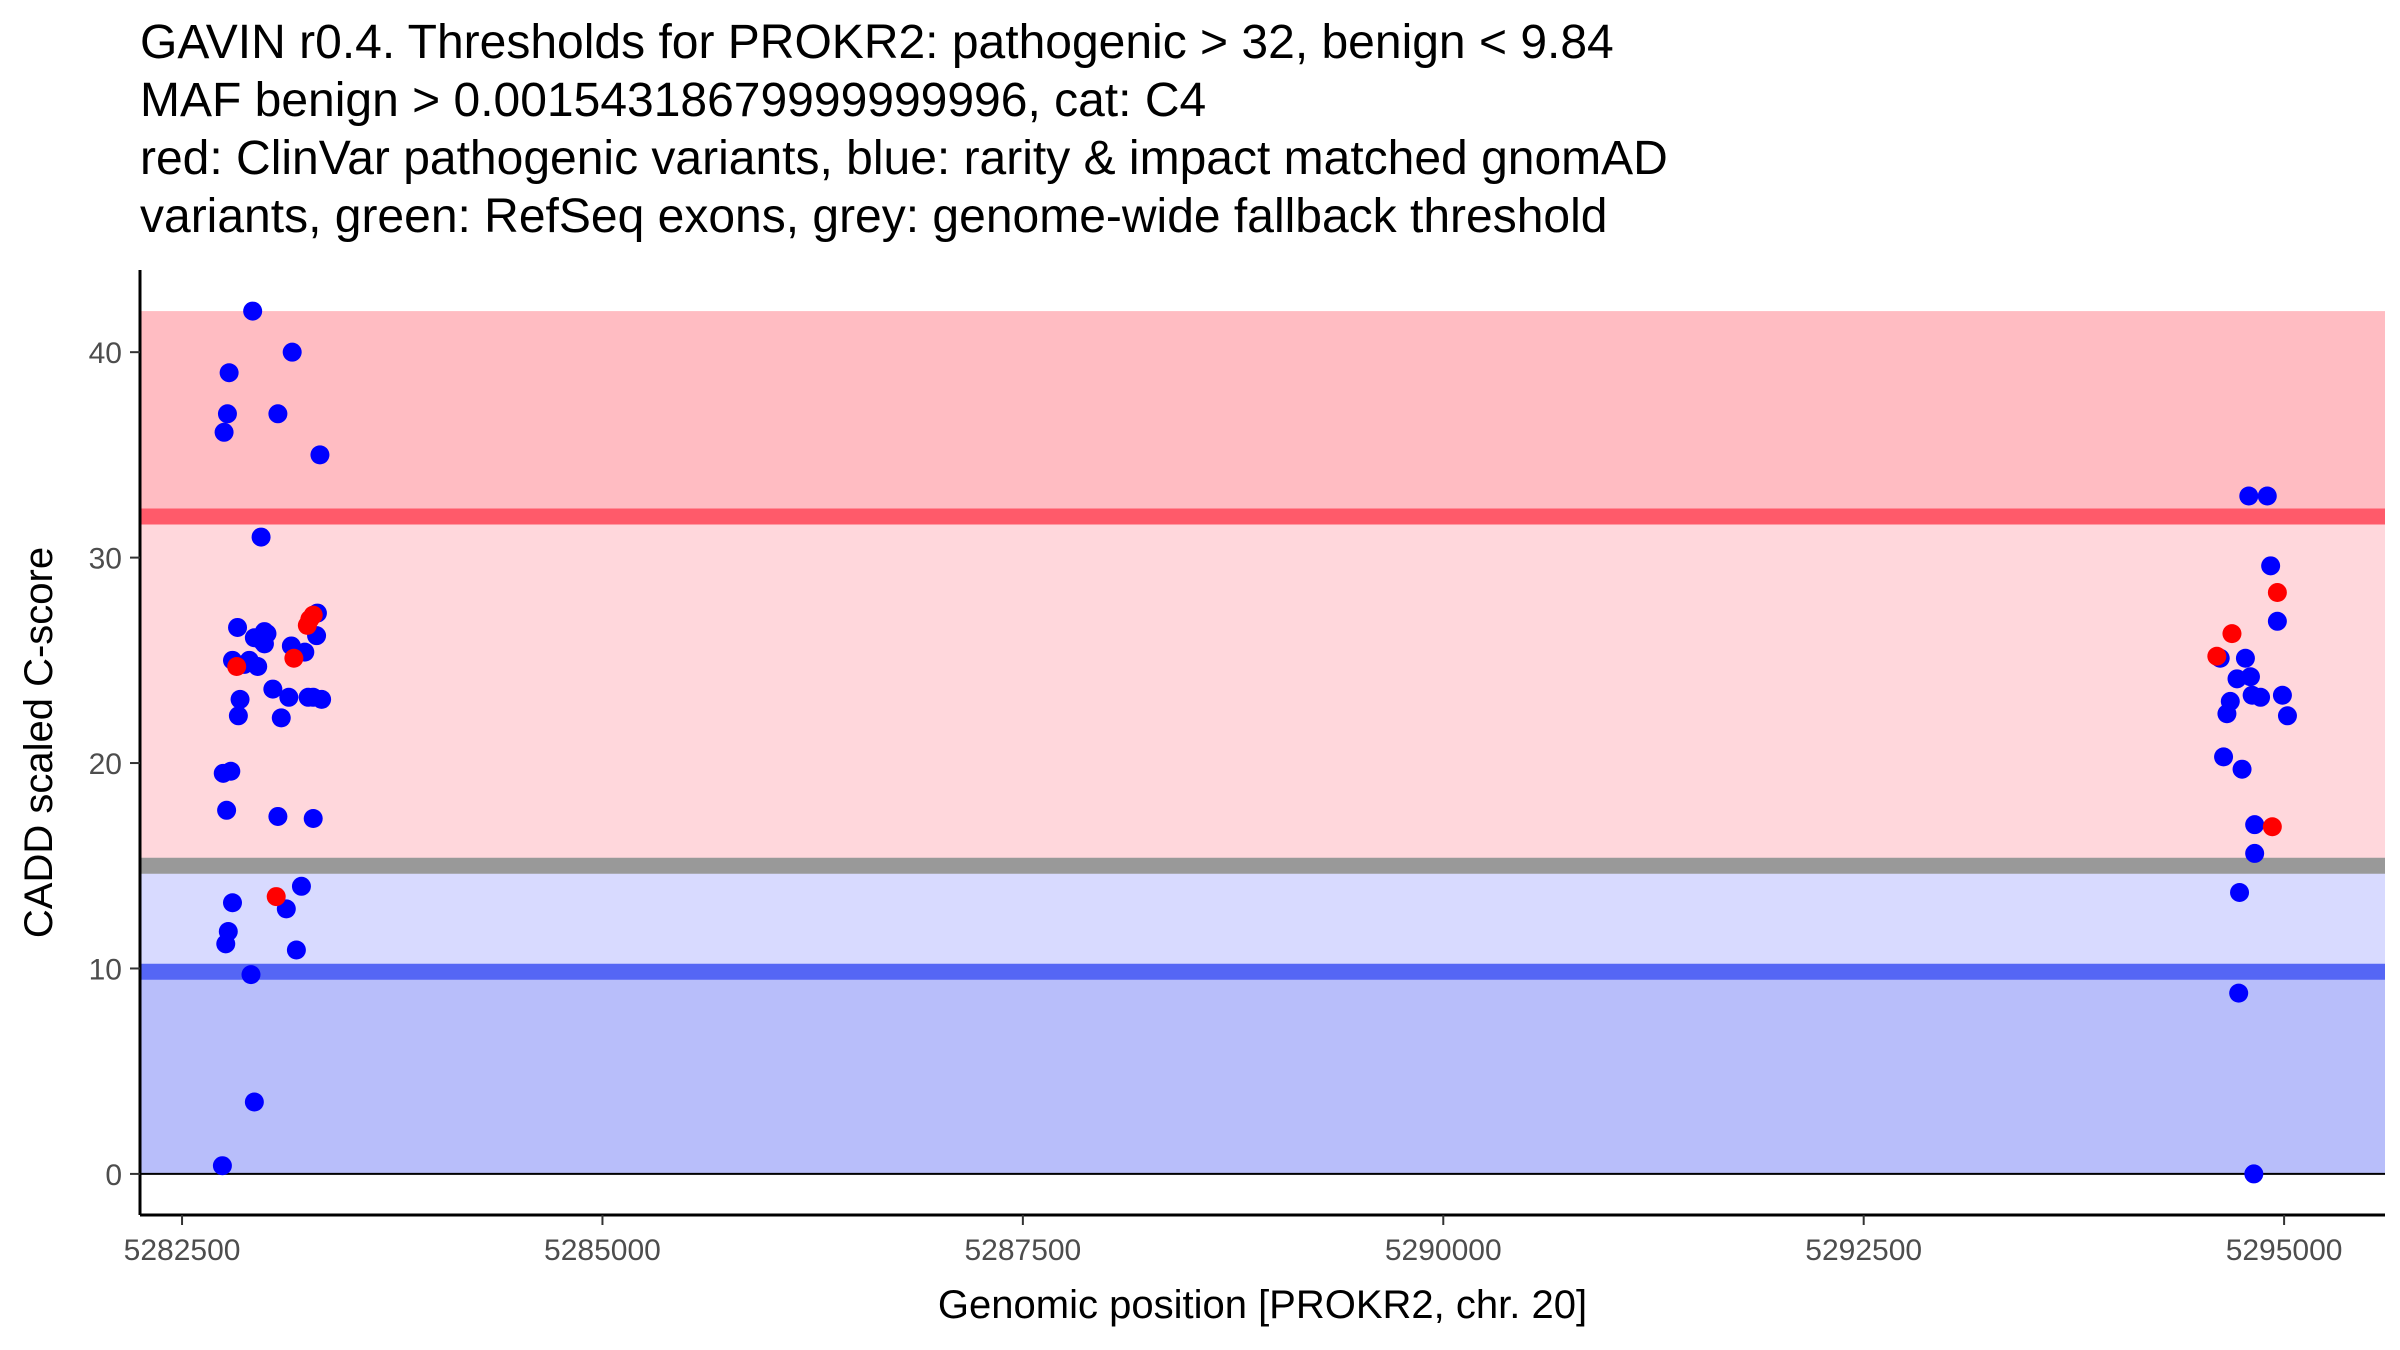 The height and width of the screenshot is (1350, 2400). Describe the element at coordinates (182, 1250) in the screenshot. I see `x-tick-label: 5282500` at that location.